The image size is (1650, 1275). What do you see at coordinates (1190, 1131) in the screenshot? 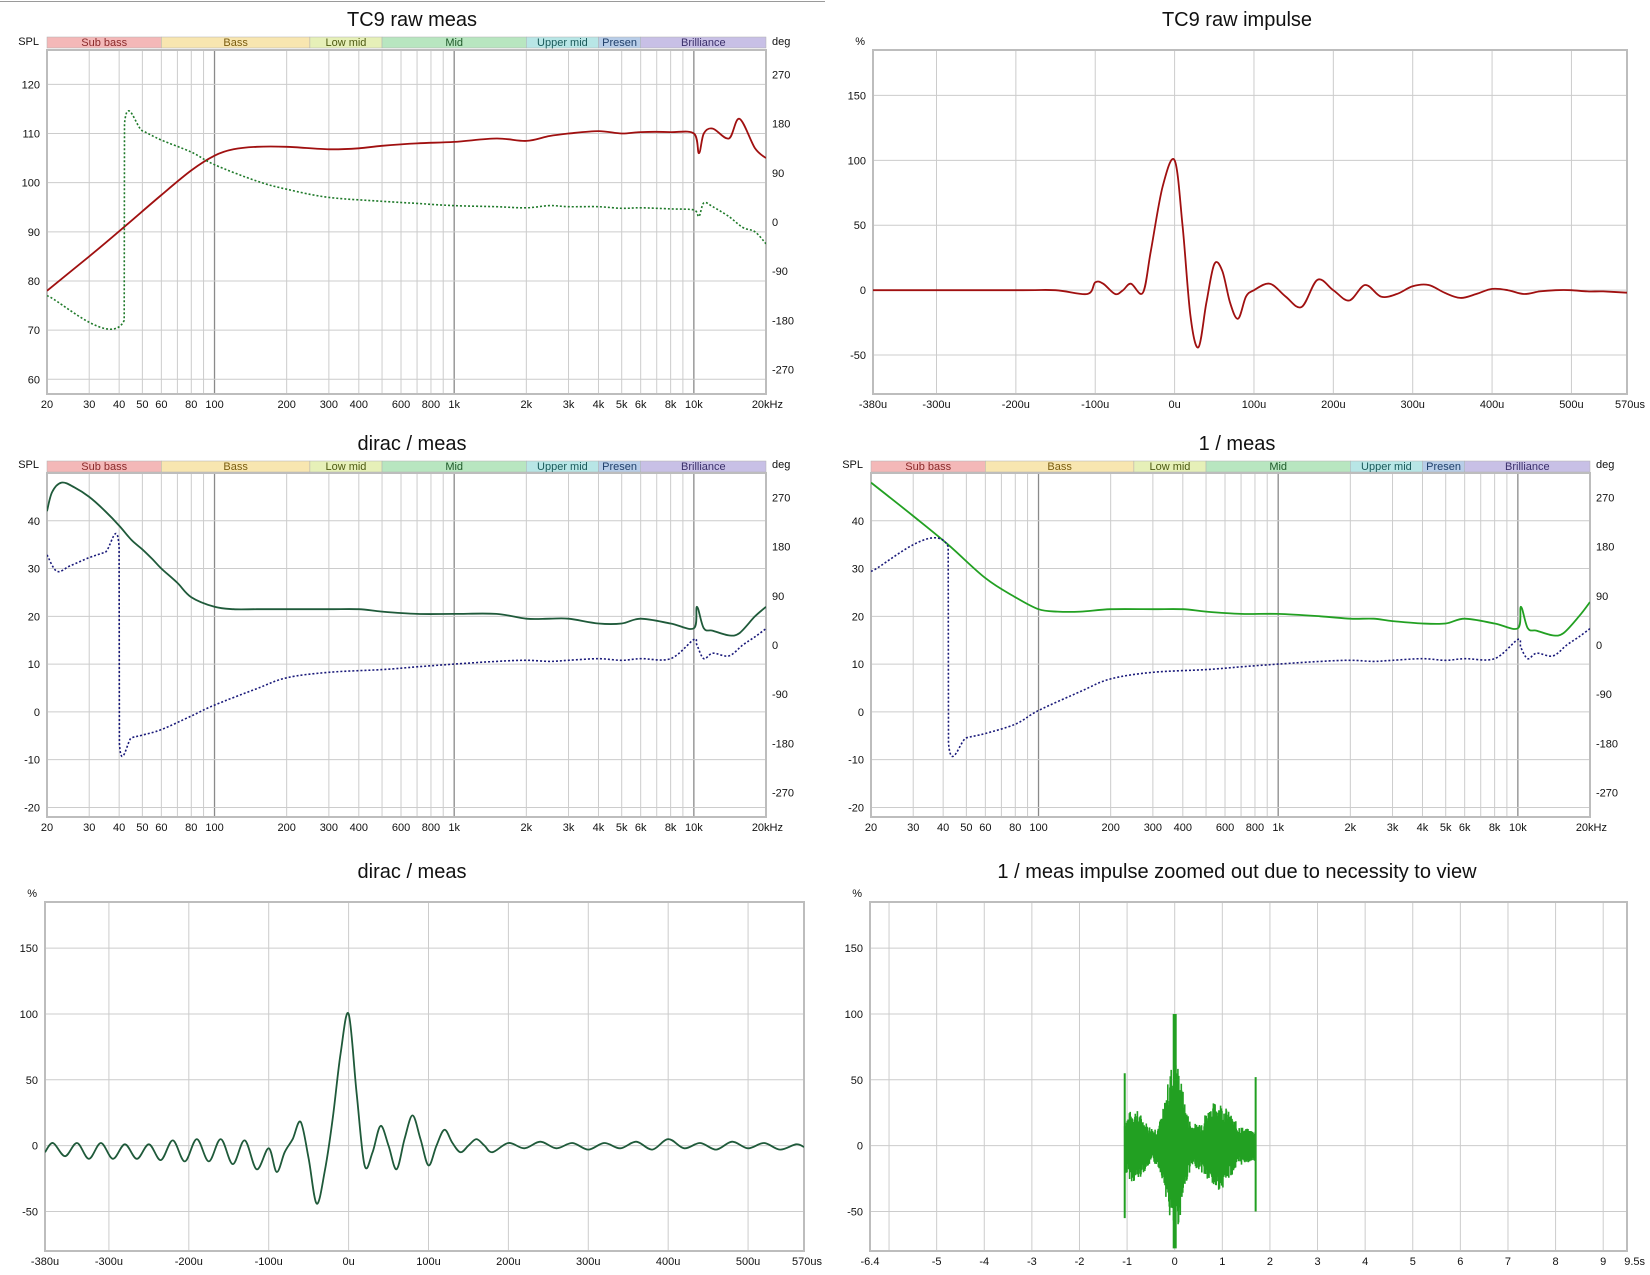
I see `series-group` at bounding box center [1190, 1131].